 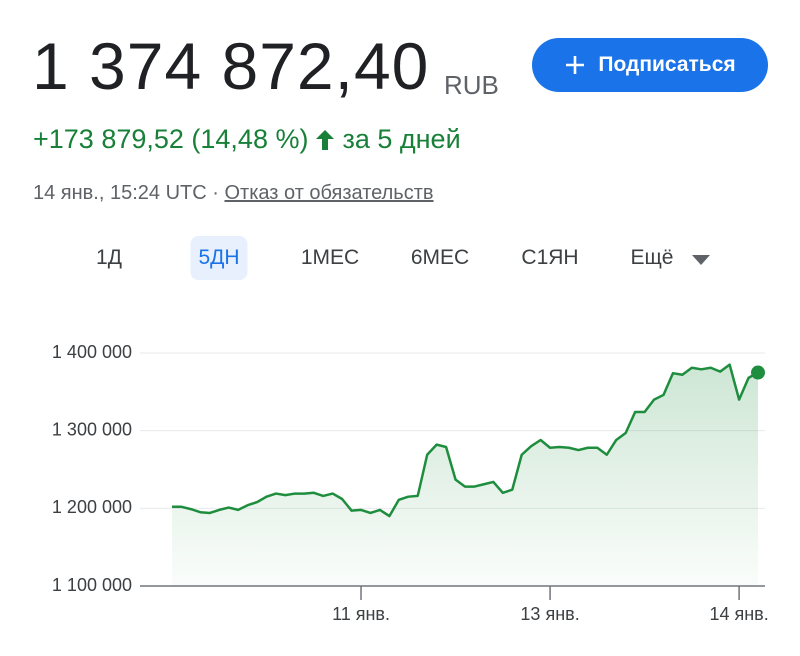 What do you see at coordinates (92, 352) in the screenshot?
I see `y-tick-label: 1 400 000` at bounding box center [92, 352].